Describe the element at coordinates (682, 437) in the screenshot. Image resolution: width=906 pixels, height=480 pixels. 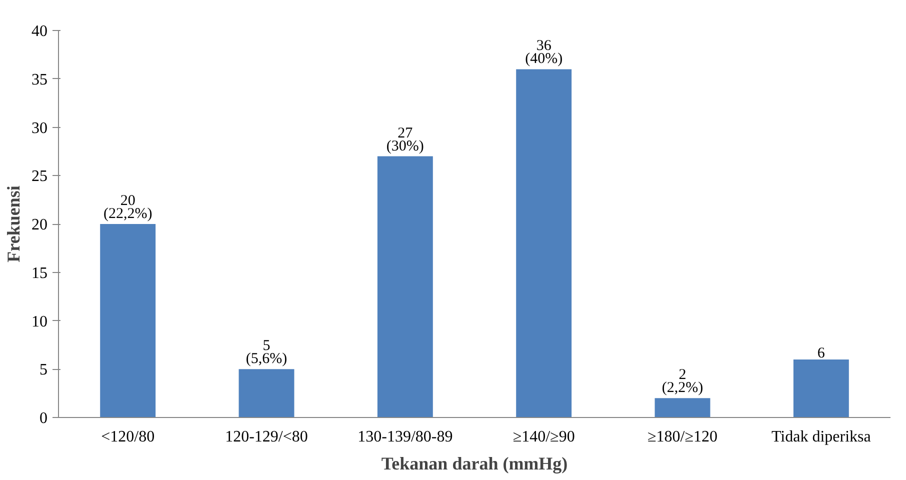
I see `x-tick-label: ≥180/≥120` at that location.